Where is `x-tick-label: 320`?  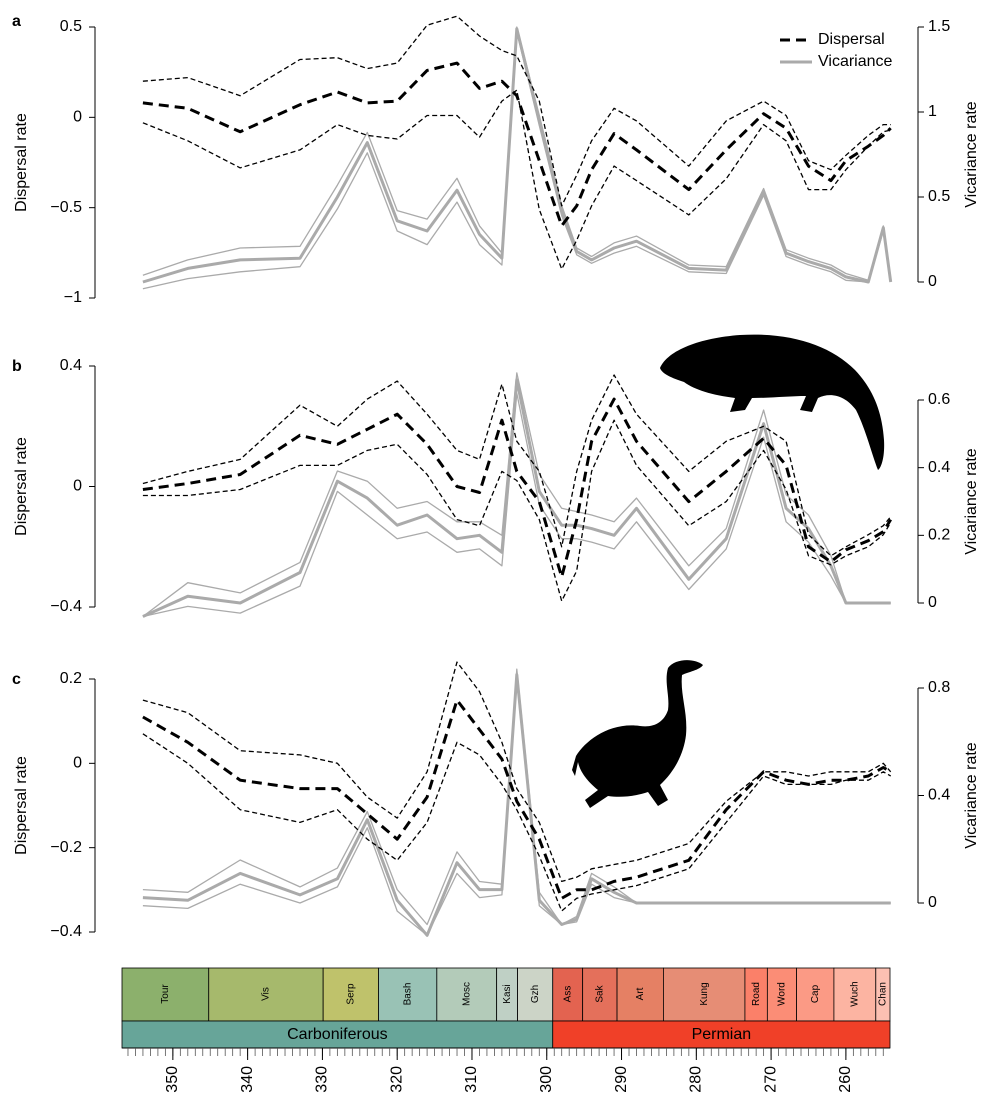
x-tick-label: 320 is located at coordinates (396, 1079).